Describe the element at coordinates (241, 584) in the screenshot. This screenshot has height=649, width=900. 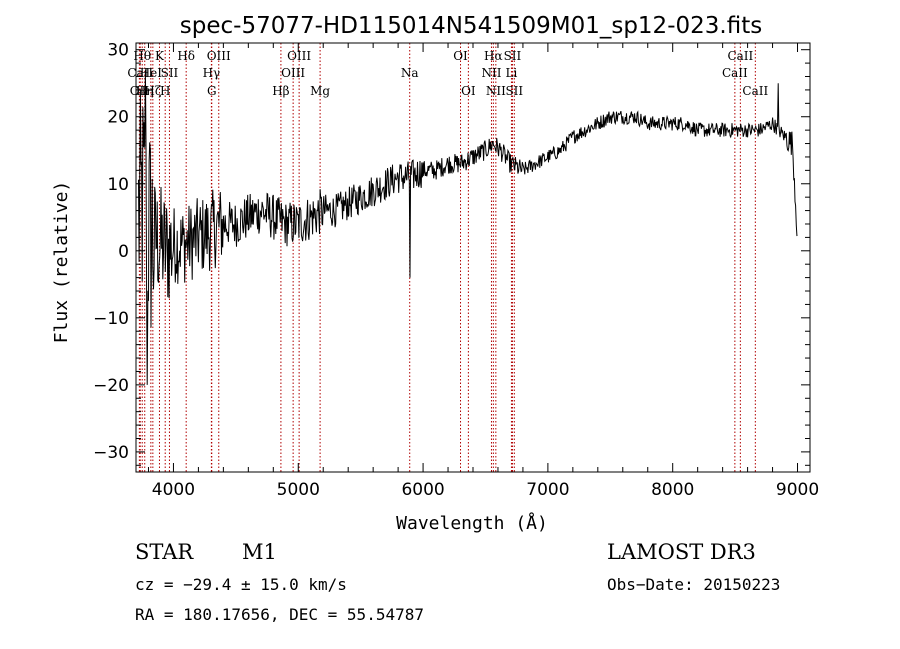
I see `redshift-cz: cz = −29.4 ± 15.0 km/s` at that location.